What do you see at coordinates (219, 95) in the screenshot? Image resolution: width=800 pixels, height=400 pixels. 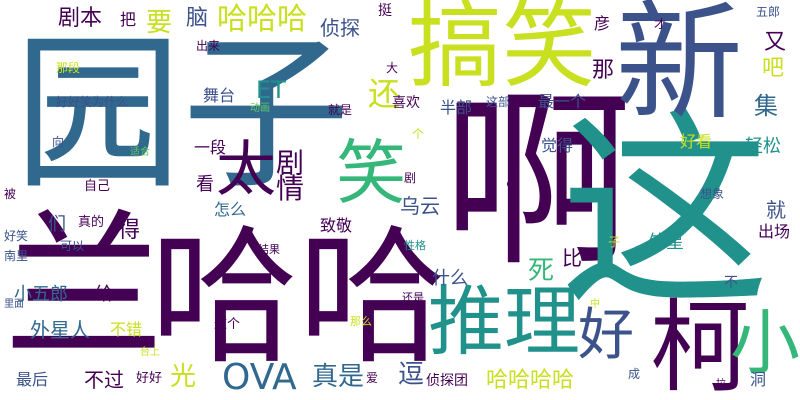 I see `word-wutai: 舞台` at bounding box center [219, 95].